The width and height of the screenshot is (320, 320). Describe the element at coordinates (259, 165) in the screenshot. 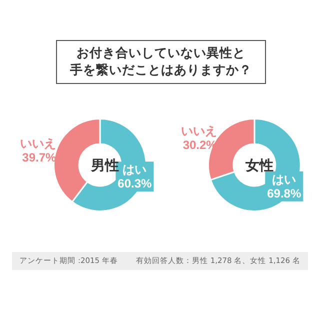

I see `text: 女性` at that location.